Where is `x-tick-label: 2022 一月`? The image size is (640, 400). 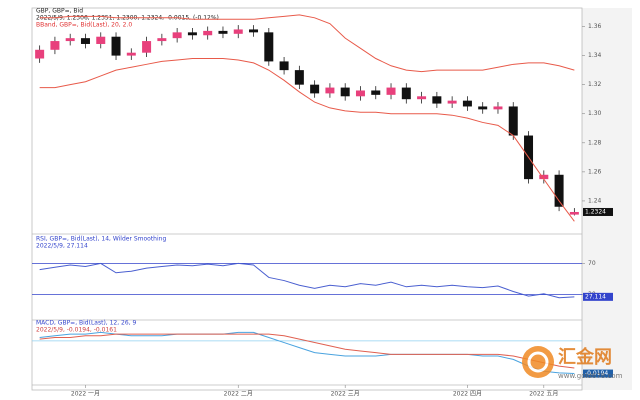
x-tick-label: 2022 一月 is located at coordinates (85, 394).